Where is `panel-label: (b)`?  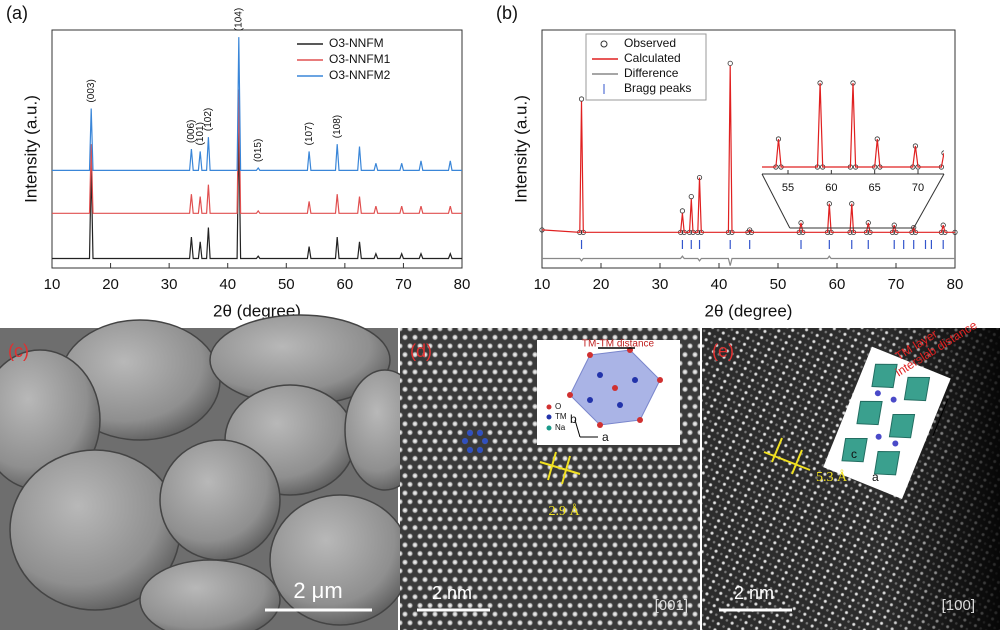 panel-label: (b) is located at coordinates (507, 13).